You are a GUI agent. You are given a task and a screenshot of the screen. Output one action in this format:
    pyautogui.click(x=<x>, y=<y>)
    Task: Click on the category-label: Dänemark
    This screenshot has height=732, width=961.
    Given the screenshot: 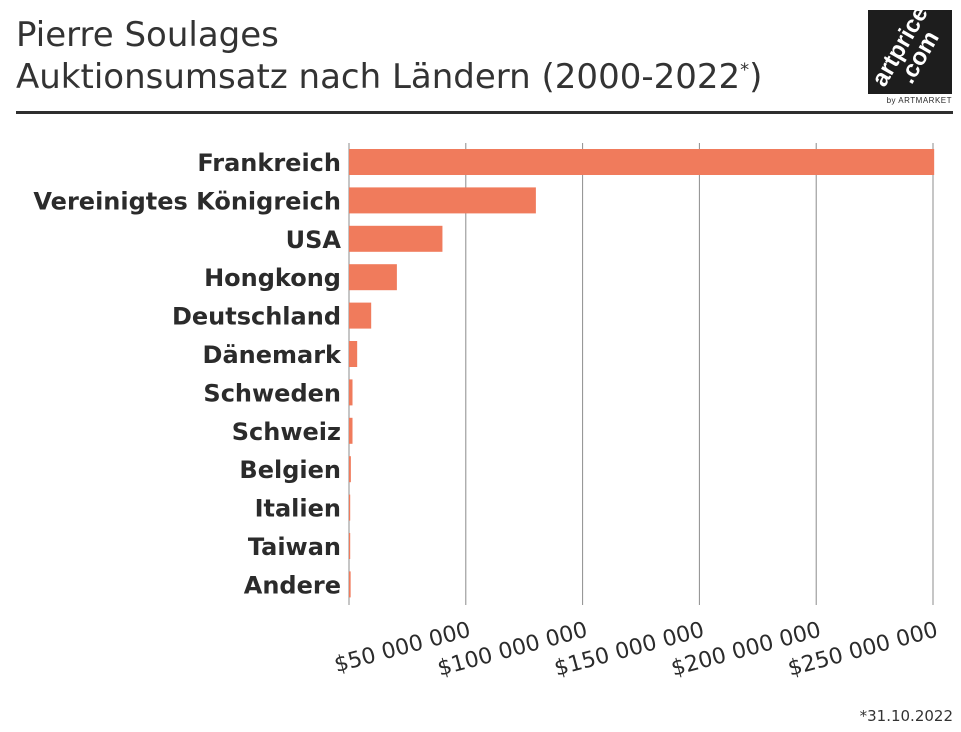 What is the action you would take?
    pyautogui.click(x=273, y=355)
    